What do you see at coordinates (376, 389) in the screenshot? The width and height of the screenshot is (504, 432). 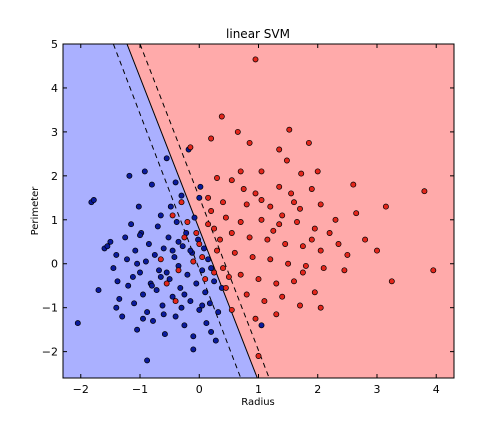 I see `x-tick-label: 3` at bounding box center [376, 389].